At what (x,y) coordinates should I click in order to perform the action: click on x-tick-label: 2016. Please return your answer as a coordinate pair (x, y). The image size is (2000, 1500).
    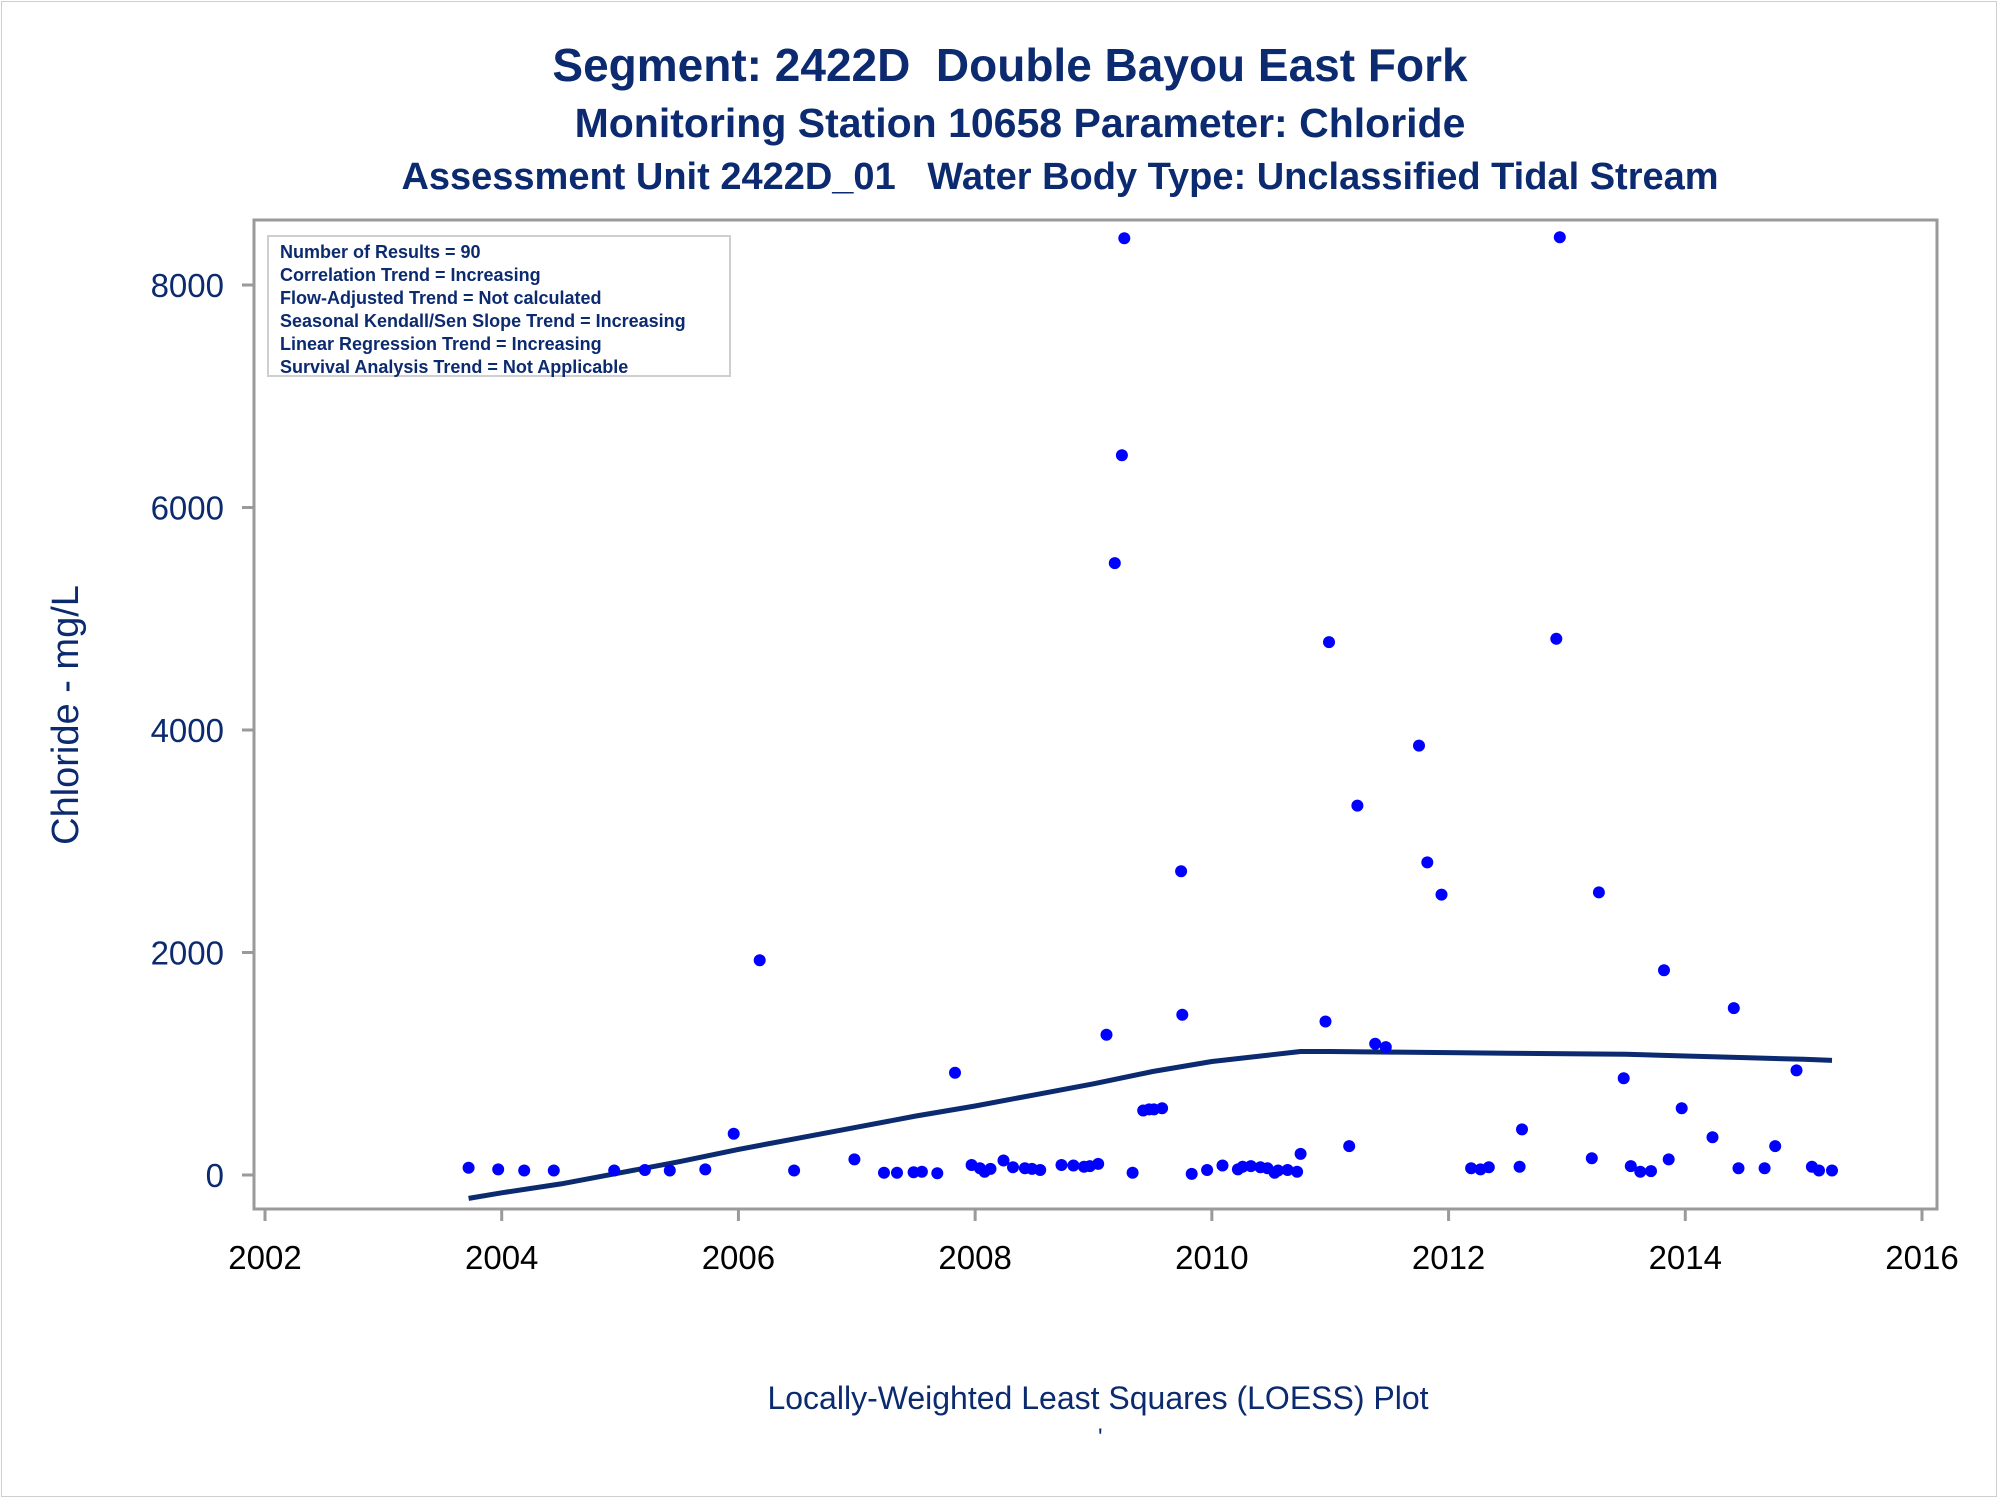
    Looking at the image, I should click on (1921, 1257).